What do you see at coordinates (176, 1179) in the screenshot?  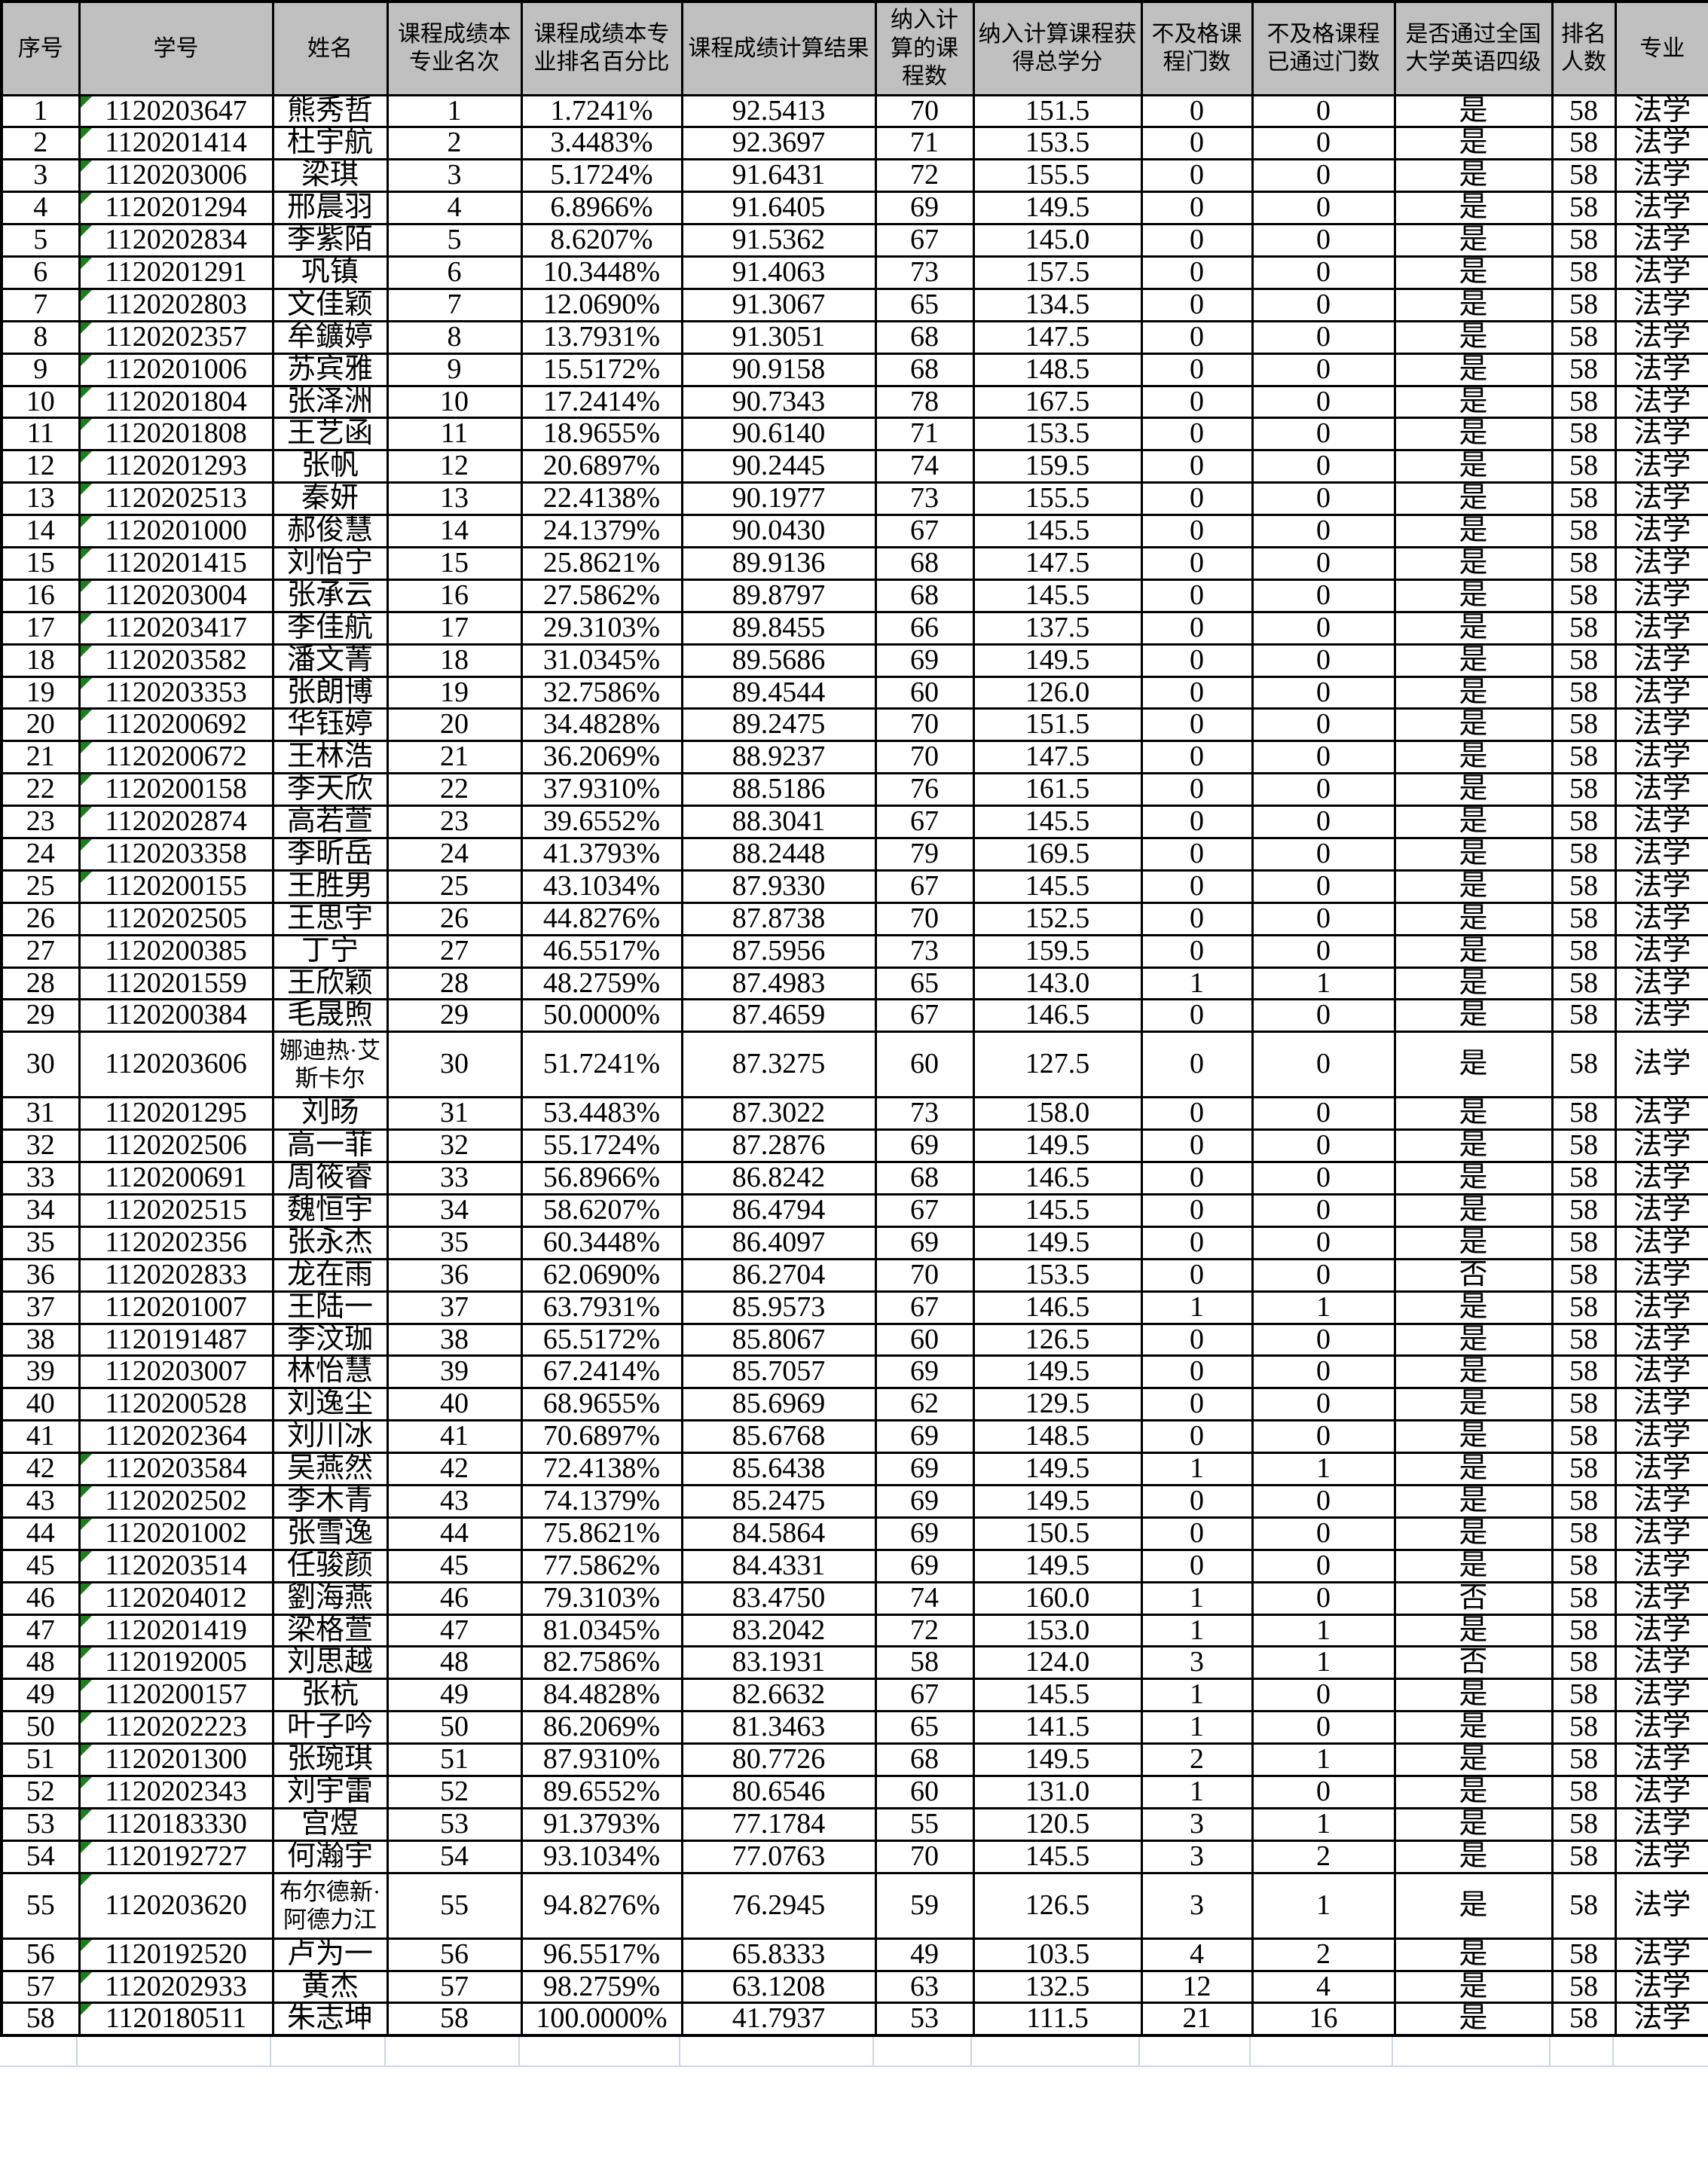 I see `cell-student-id: 1120200691` at bounding box center [176, 1179].